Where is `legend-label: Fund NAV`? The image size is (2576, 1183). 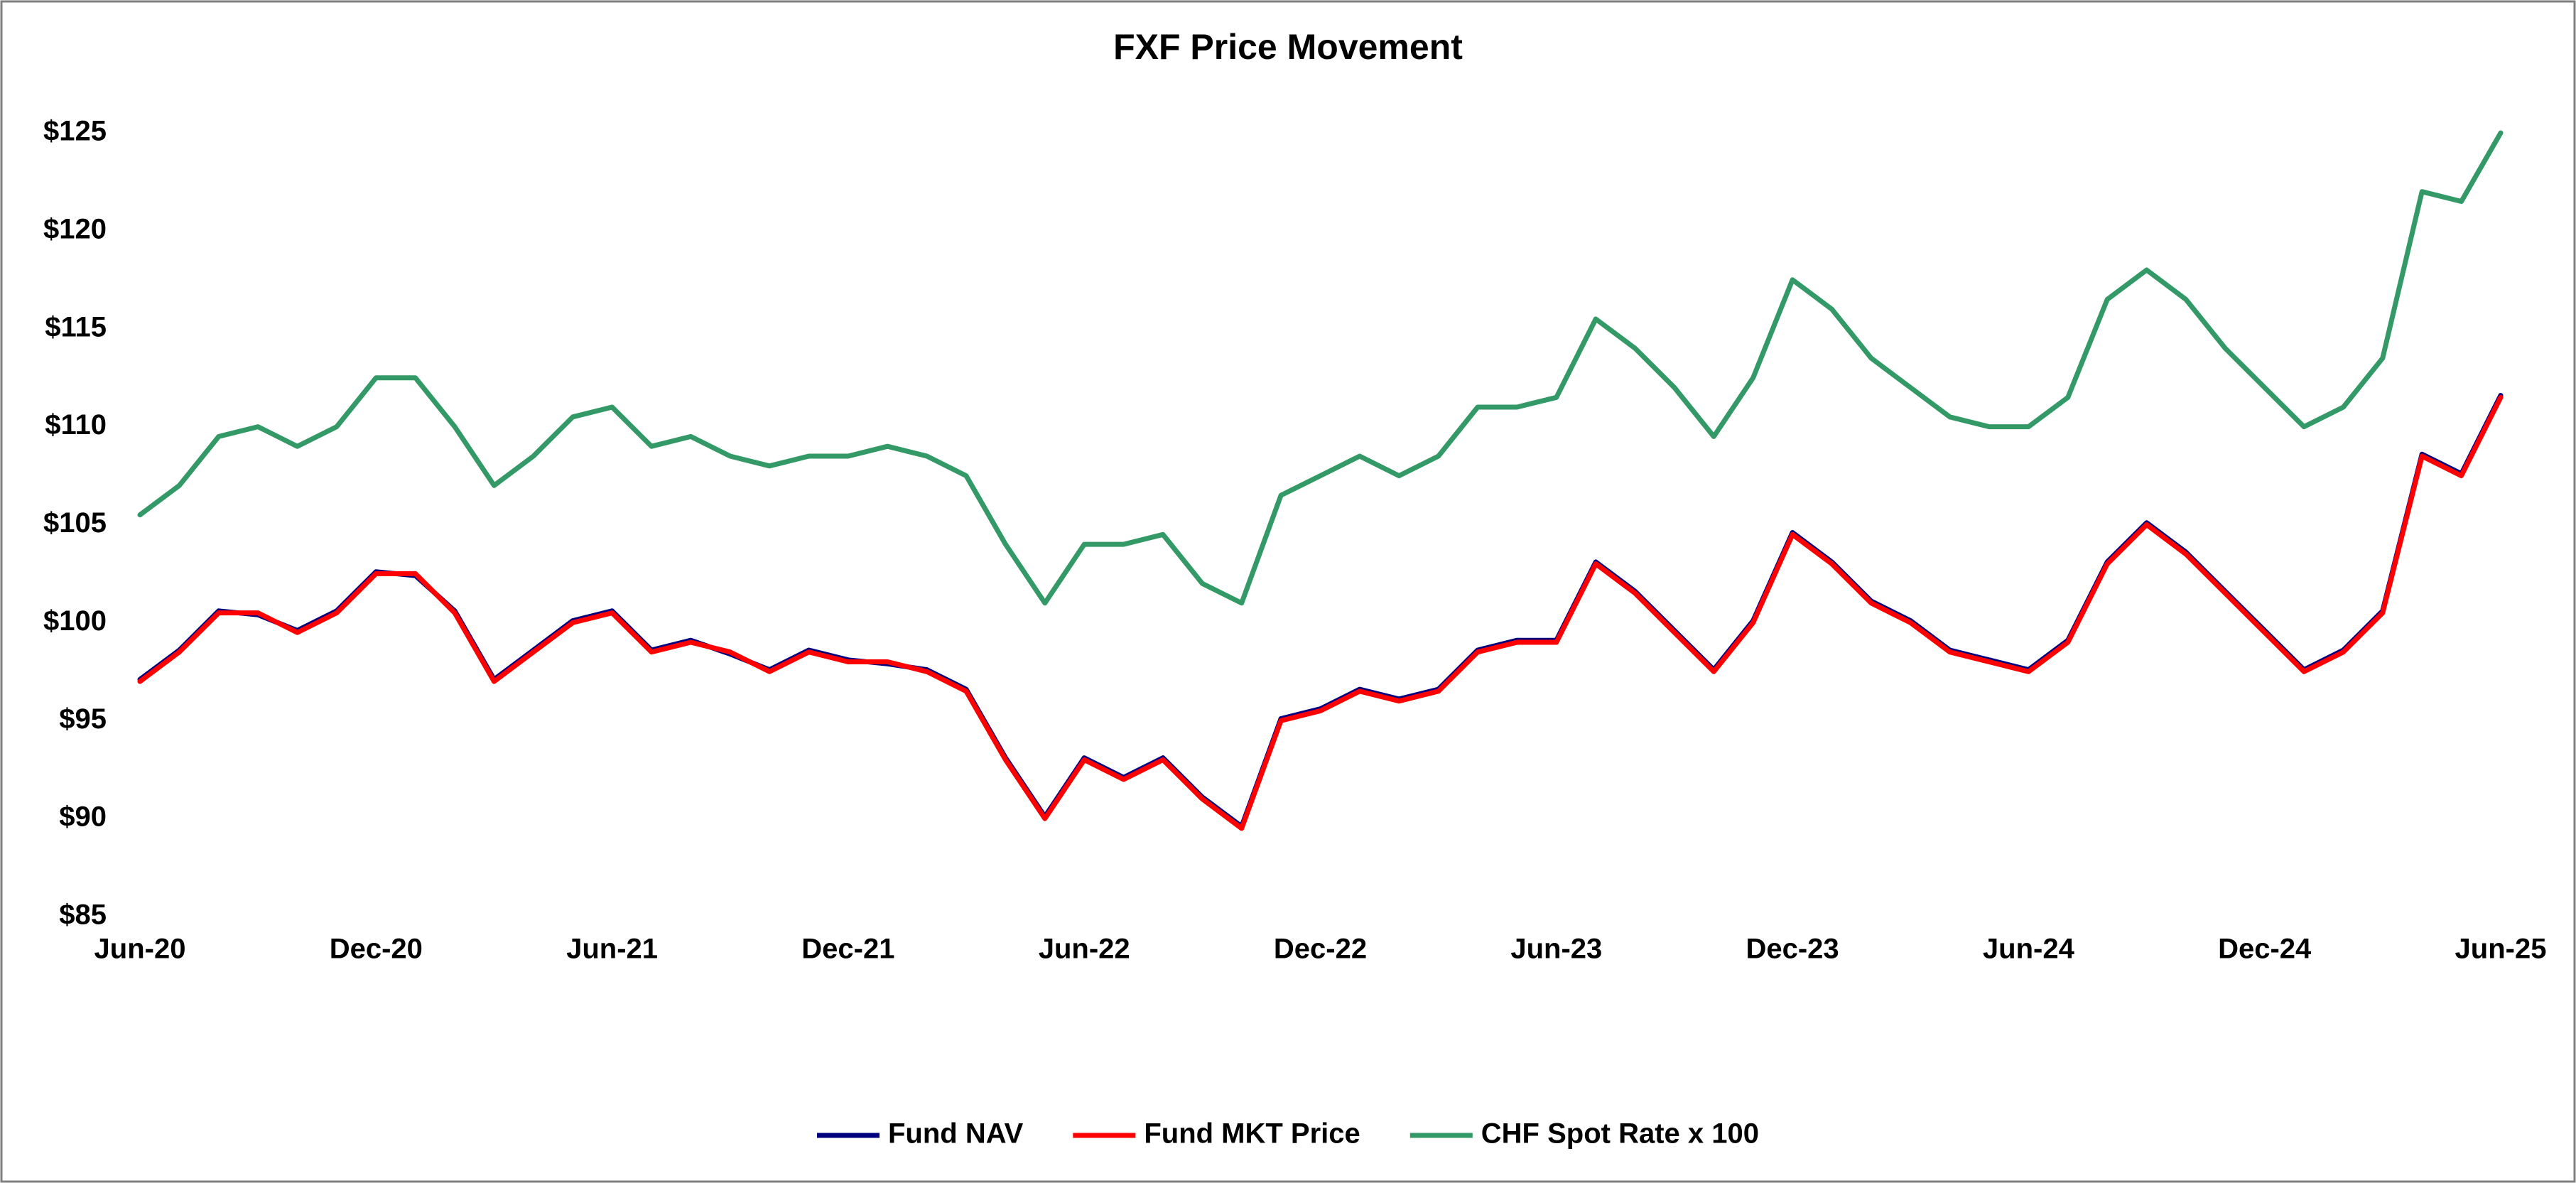 legend-label: Fund NAV is located at coordinates (956, 1134).